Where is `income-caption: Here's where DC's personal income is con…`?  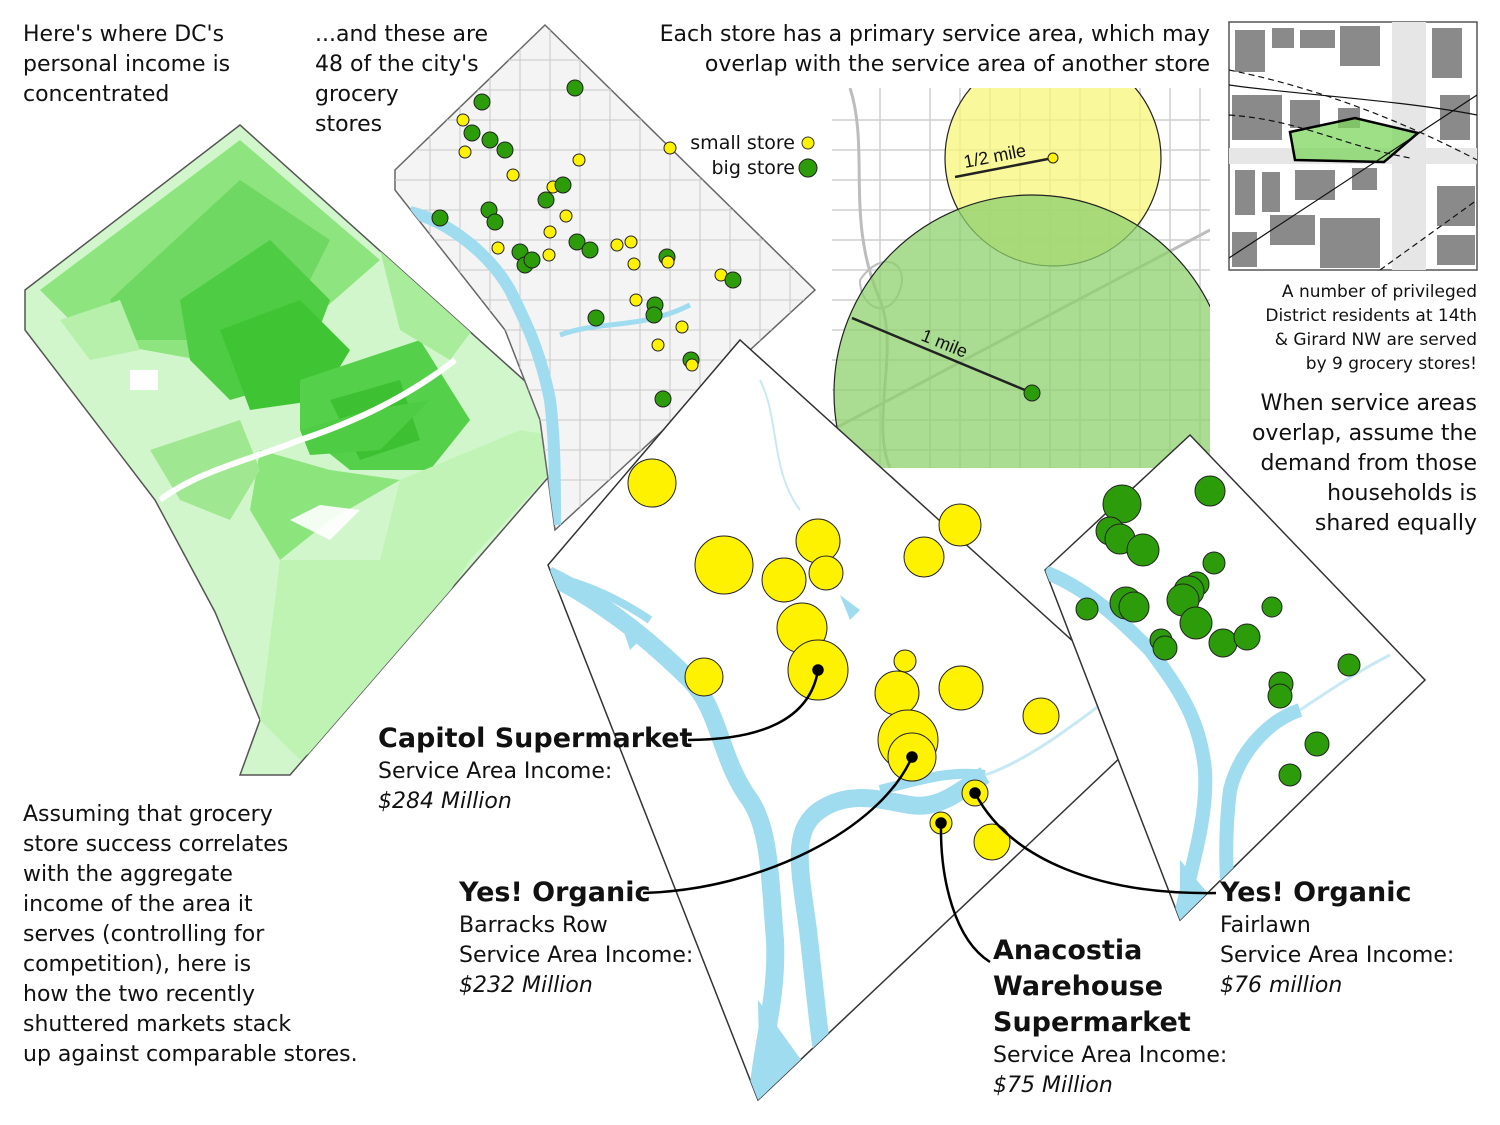
income-caption: Here's where DC's personal income is con… is located at coordinates (126, 65).